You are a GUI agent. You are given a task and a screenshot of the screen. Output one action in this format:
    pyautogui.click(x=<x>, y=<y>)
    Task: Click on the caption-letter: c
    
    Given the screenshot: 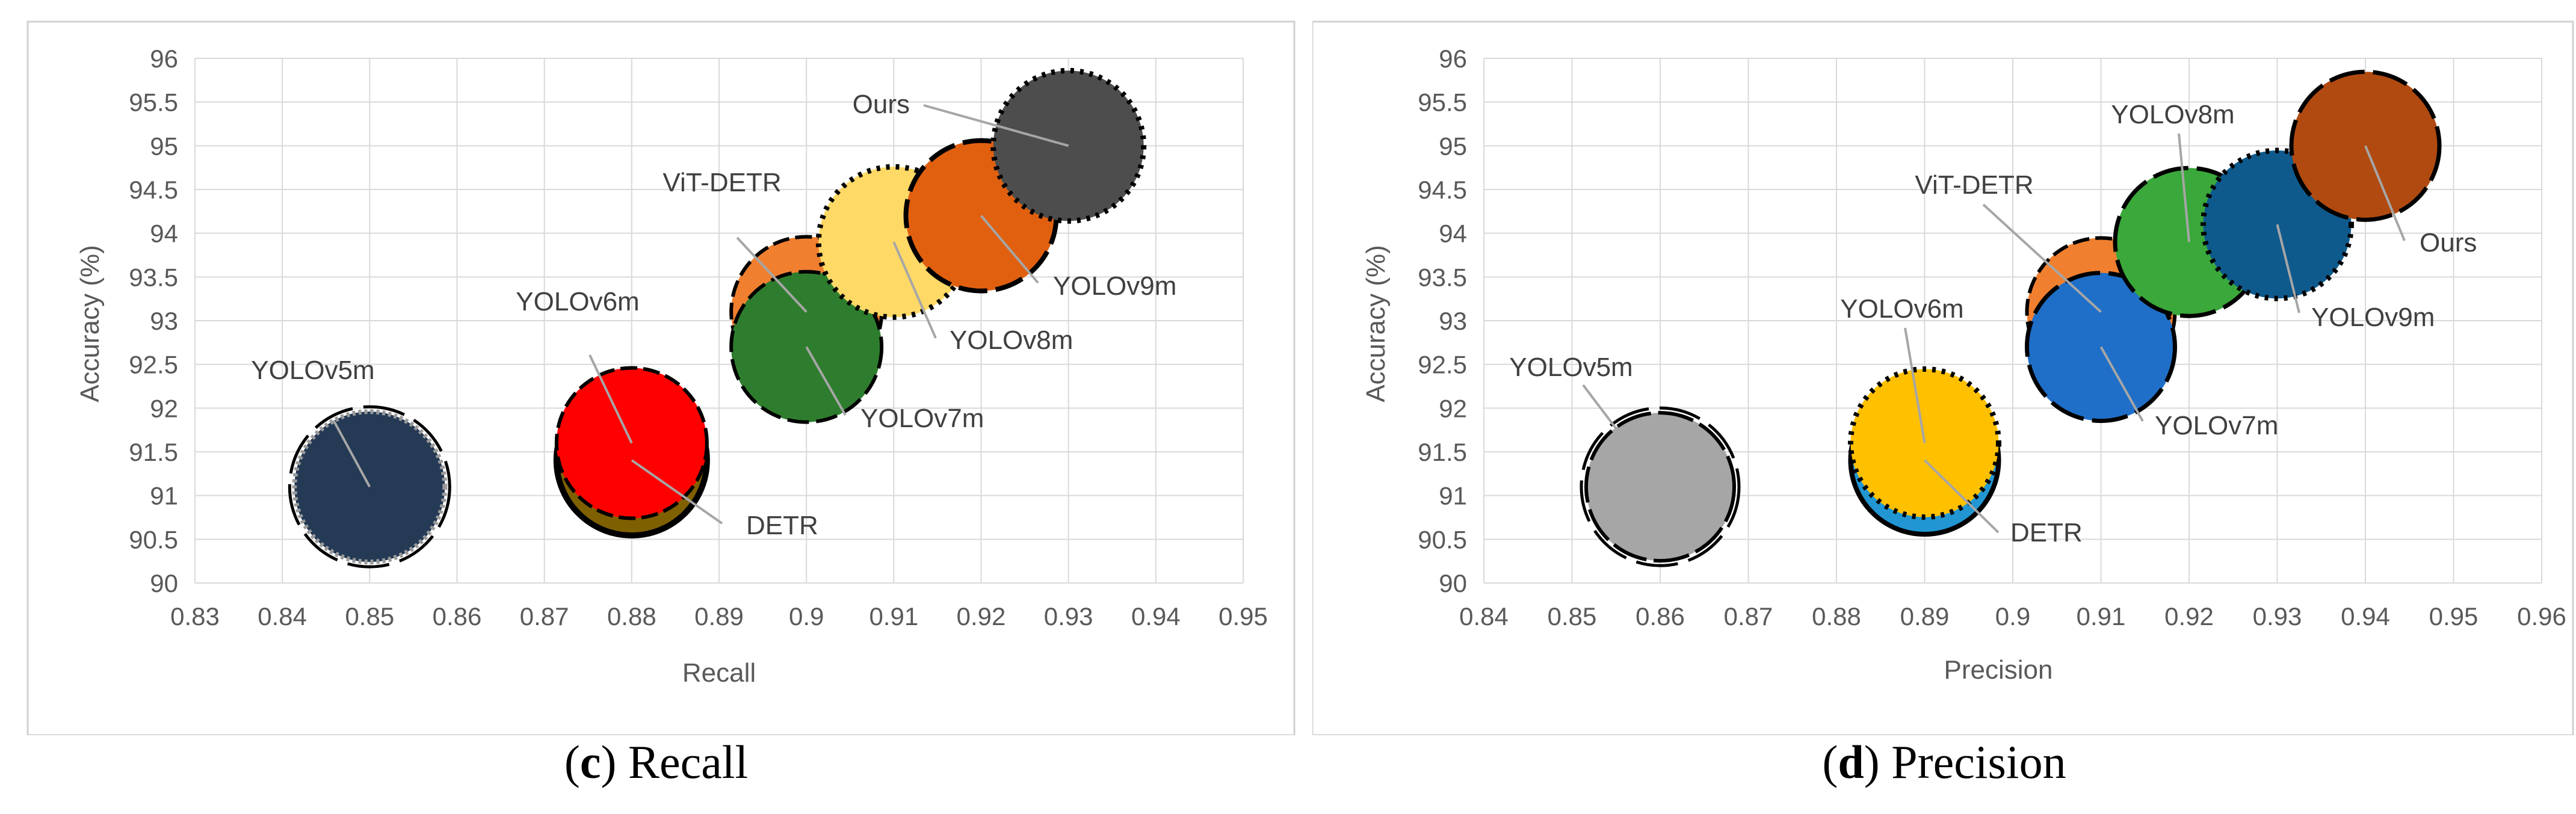 What is the action you would take?
    pyautogui.click(x=590, y=762)
    